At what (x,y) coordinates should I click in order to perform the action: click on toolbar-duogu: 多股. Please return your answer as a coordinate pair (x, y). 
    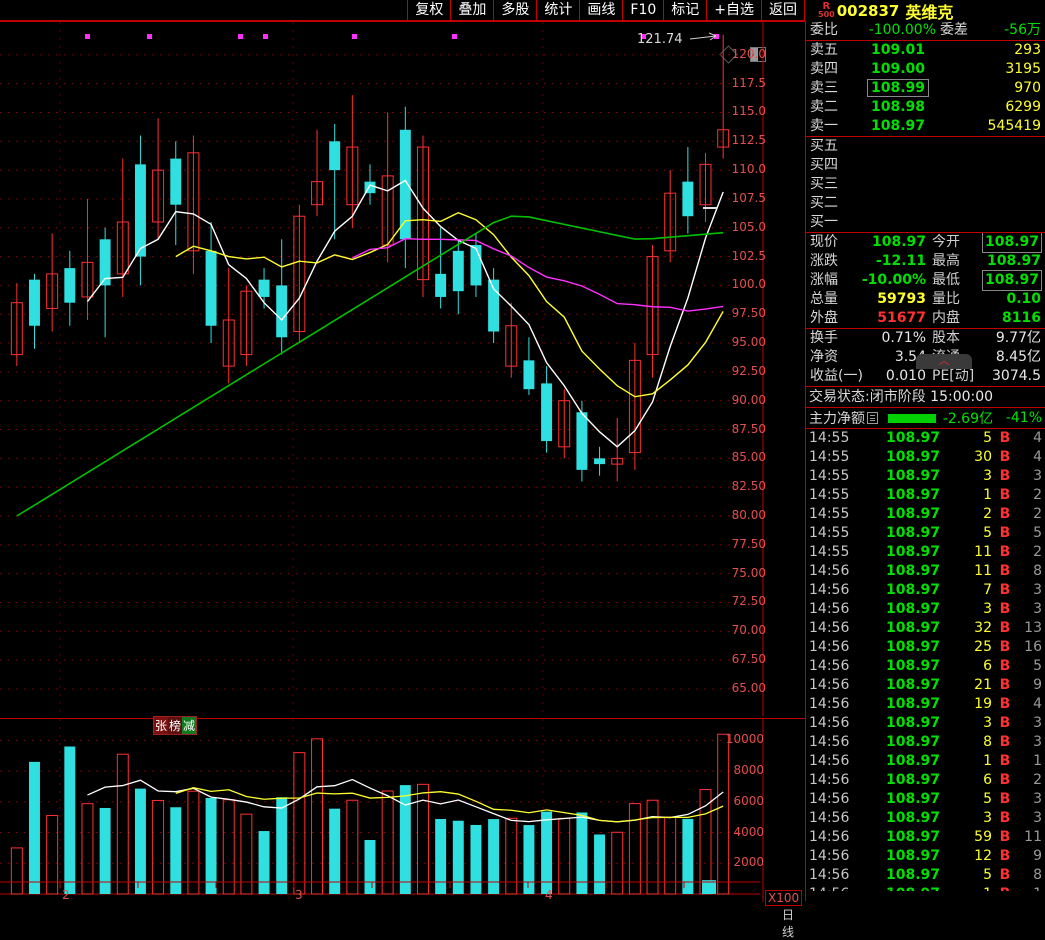
    Looking at the image, I should click on (515, 10).